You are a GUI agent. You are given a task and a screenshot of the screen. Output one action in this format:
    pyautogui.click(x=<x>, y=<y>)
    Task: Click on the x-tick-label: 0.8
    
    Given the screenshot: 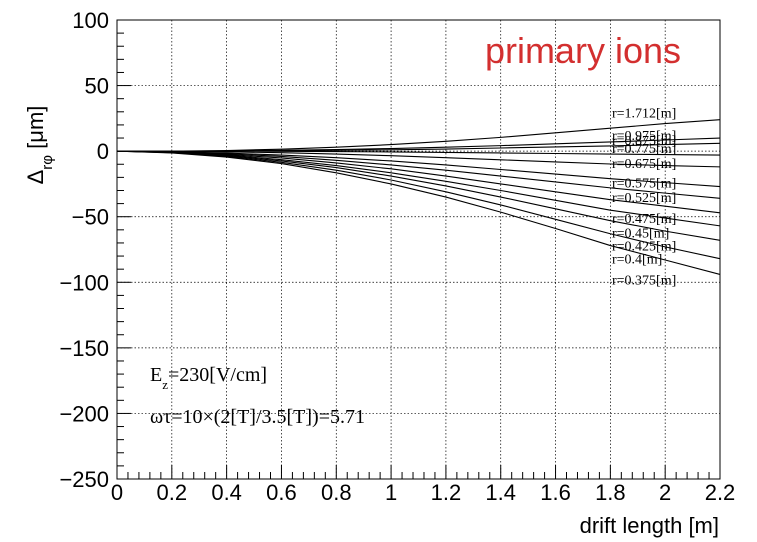 What is the action you would take?
    pyautogui.click(x=336, y=492)
    